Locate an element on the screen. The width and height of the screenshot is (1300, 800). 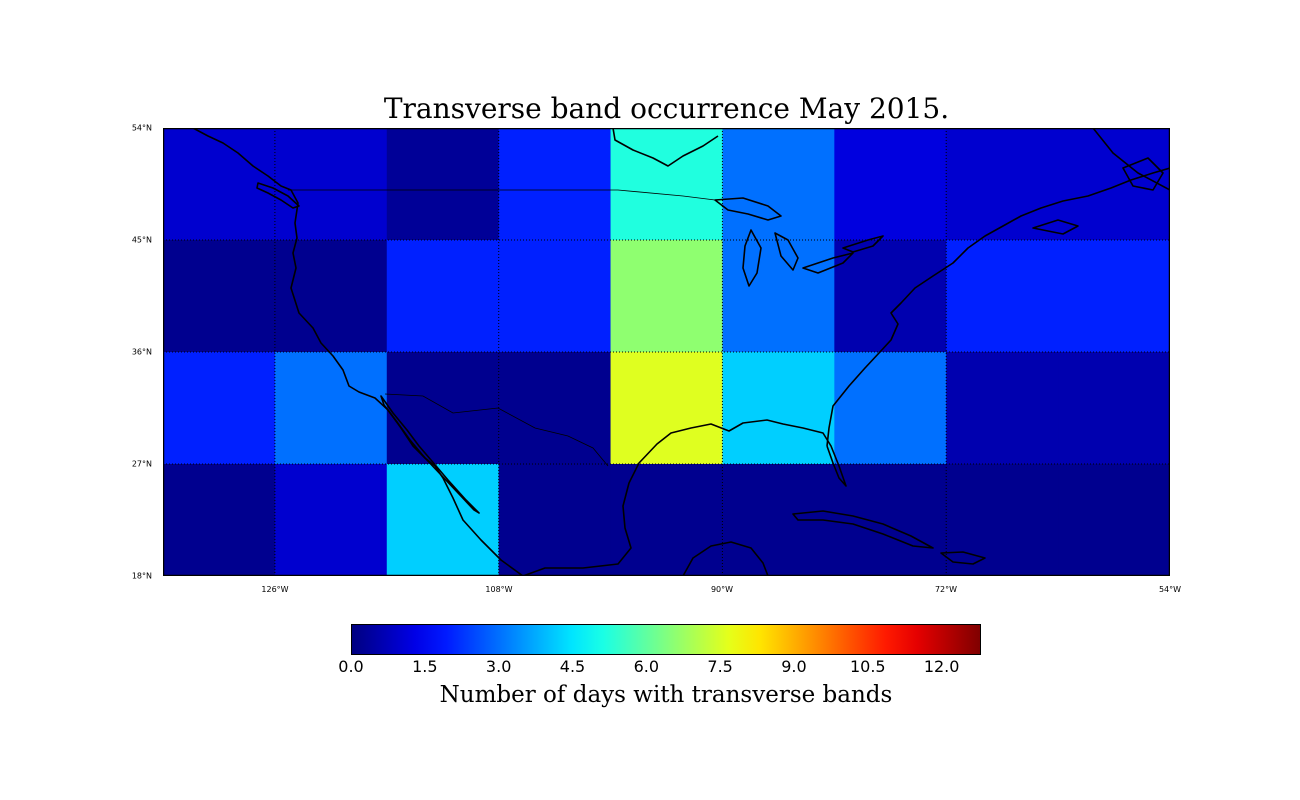
colorbar-tick-label: 10.5 is located at coordinates (867, 666).